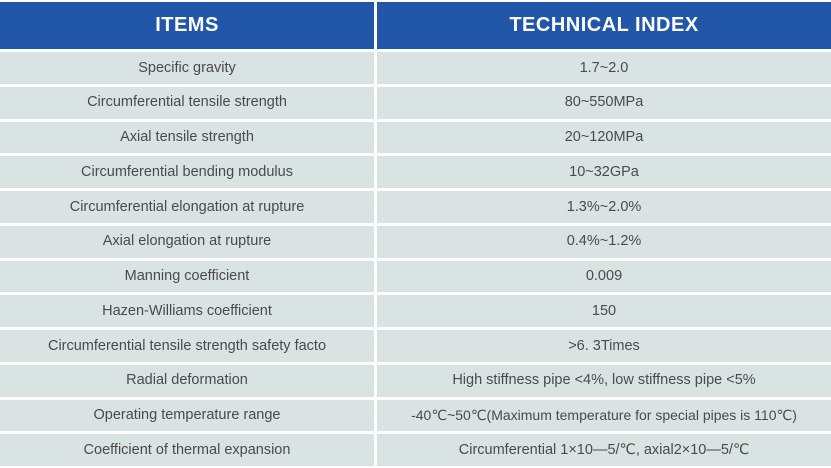 This screenshot has width=831, height=468. What do you see at coordinates (187, 241) in the screenshot?
I see `item-cell: Axial elongation at rupture` at bounding box center [187, 241].